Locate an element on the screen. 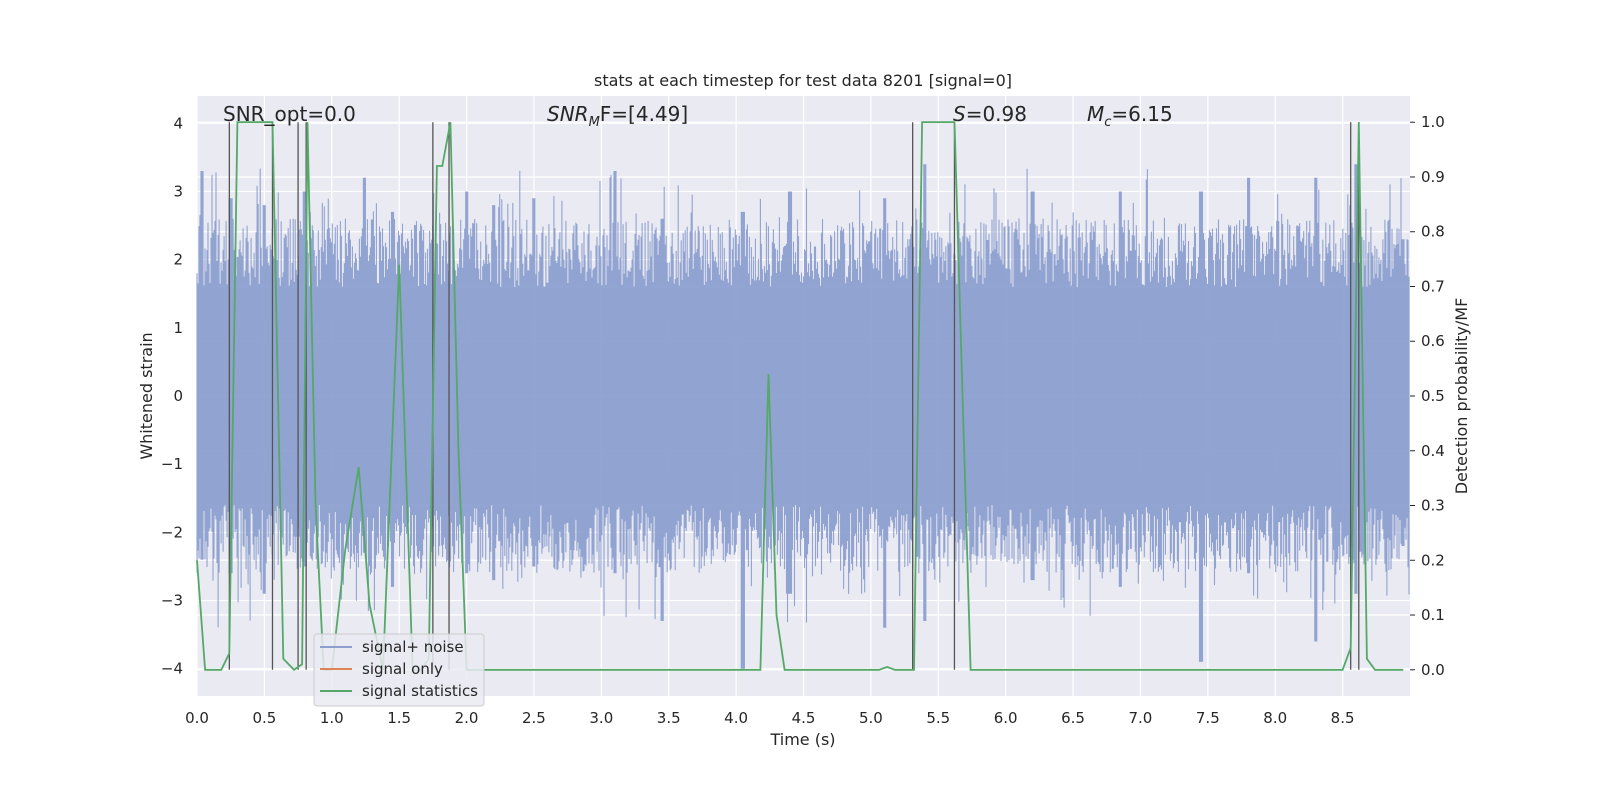 The width and height of the screenshot is (1600, 800). x-tick-label: 8.5 is located at coordinates (1343, 718).